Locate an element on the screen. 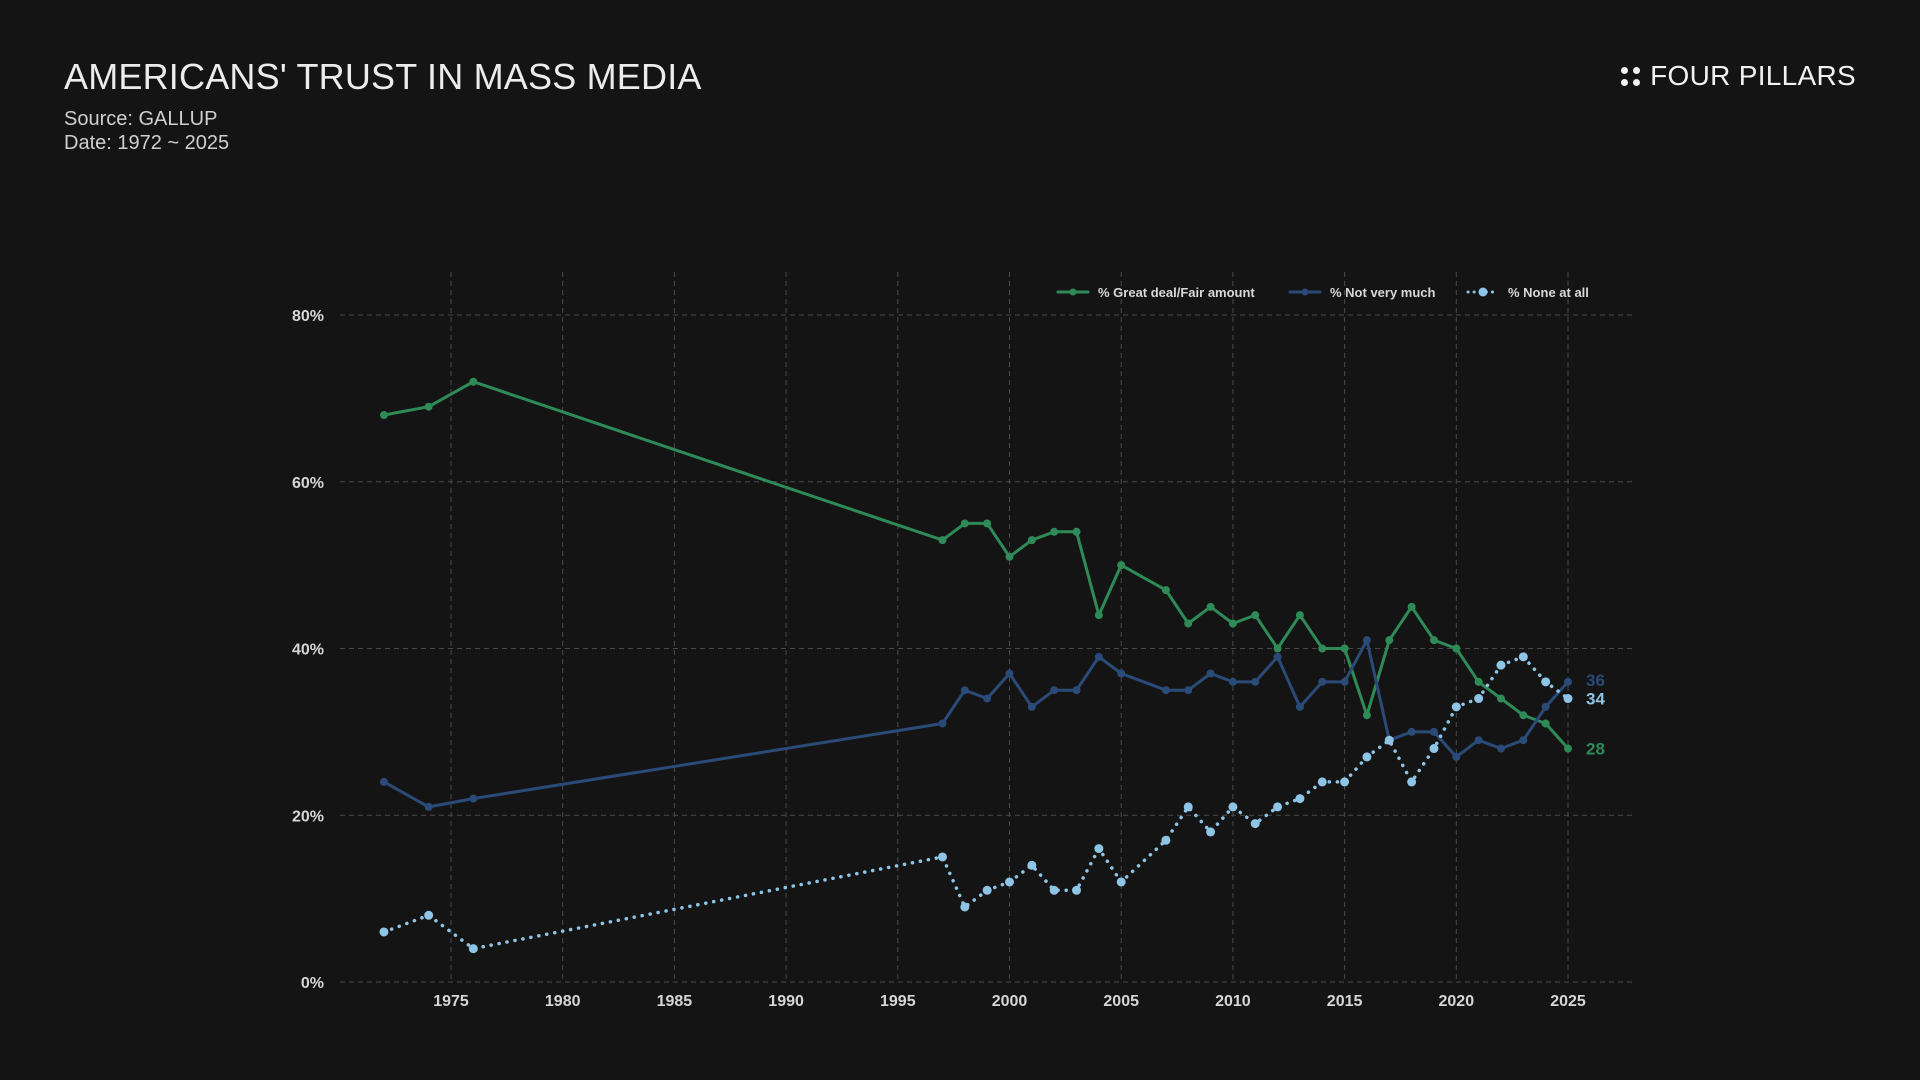  chart-title: AMERICANS' TRUST IN MASS MEDIA is located at coordinates (383, 76).